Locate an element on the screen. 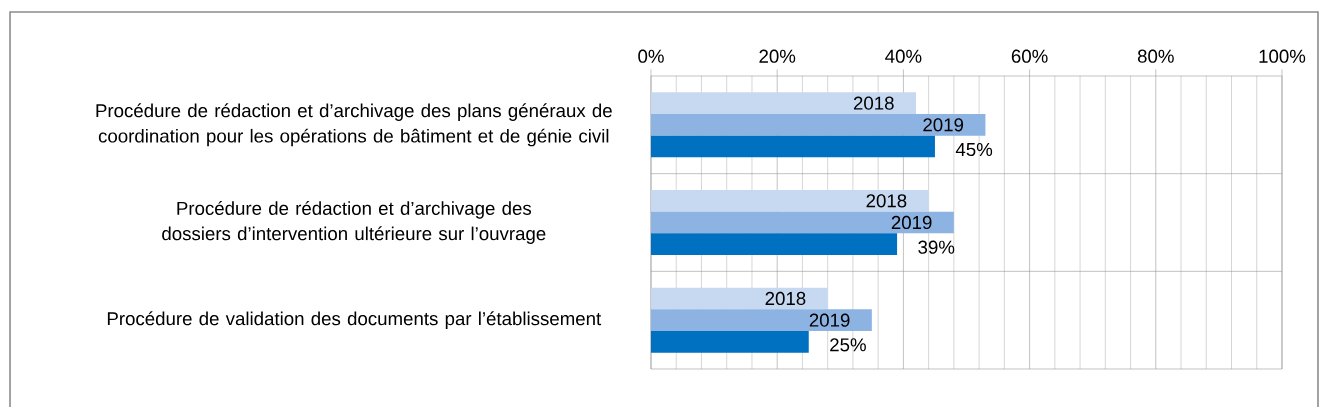  y-tick-label: Procédure de rédaction et d’archivage des plans généraux de coordination pour les opérations de bâtiment et de génie civil is located at coordinates (354, 125).